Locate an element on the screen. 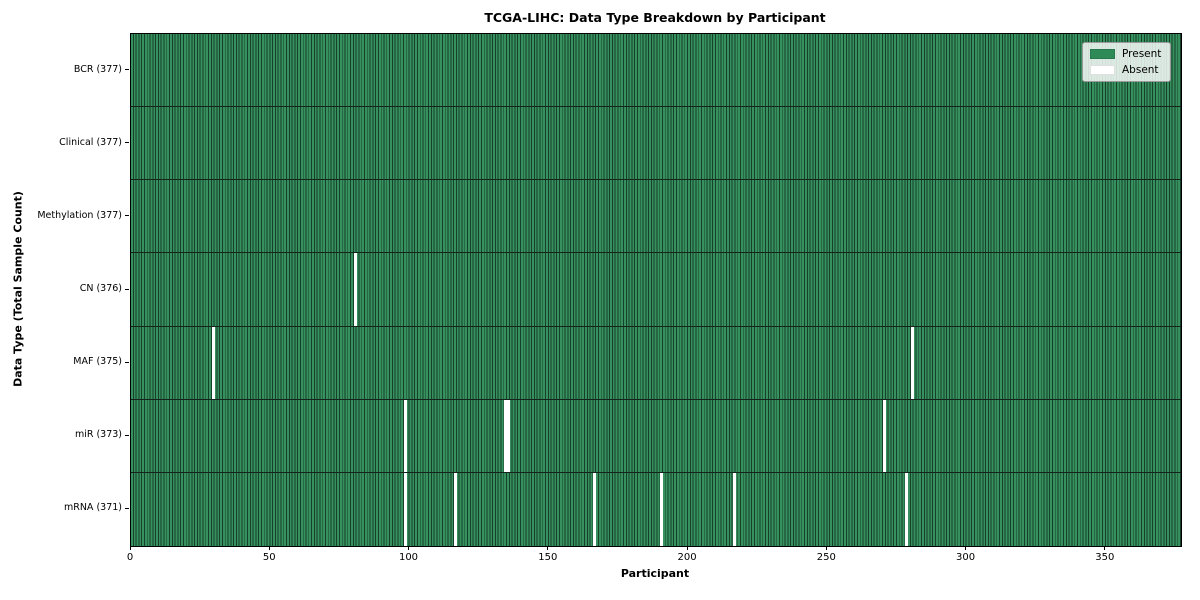 The height and width of the screenshot is (600, 1200). heatmap-row-bcr is located at coordinates (656, 71).